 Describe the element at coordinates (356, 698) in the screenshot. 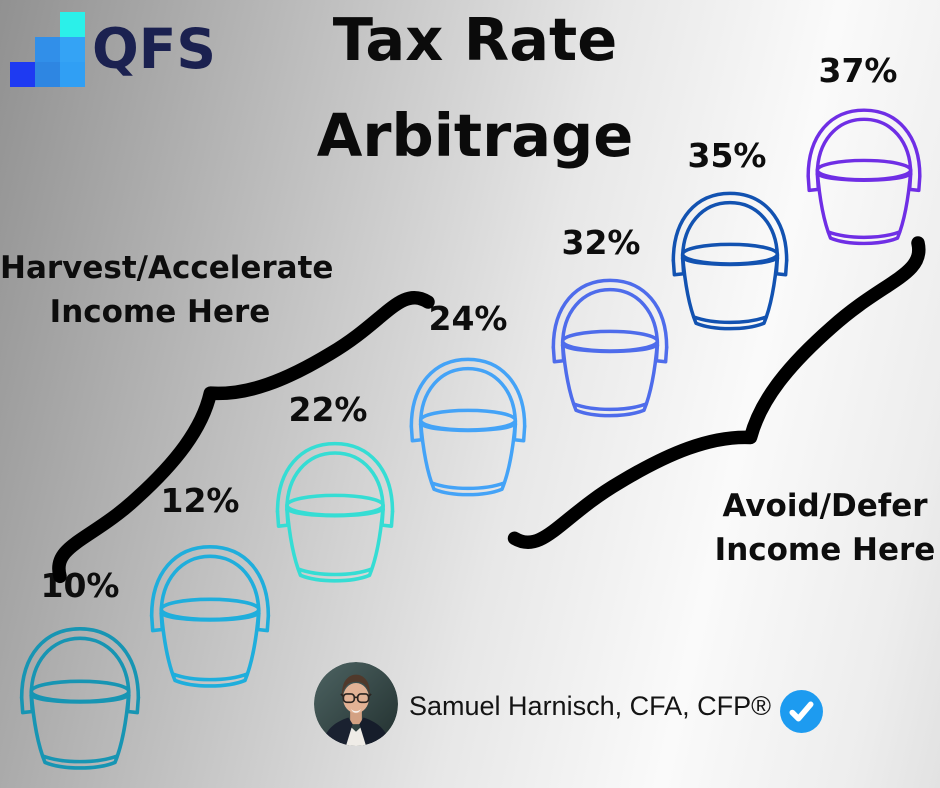

I see `glasses-icon` at that location.